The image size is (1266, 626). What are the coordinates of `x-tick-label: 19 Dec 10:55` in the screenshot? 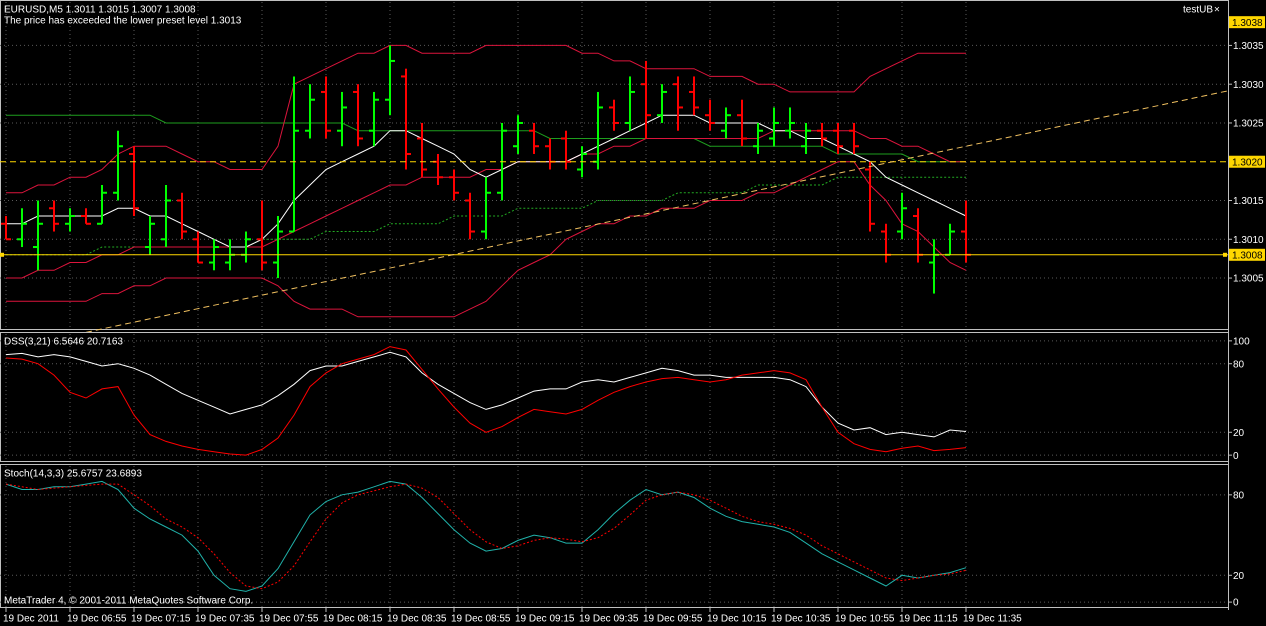 It's located at (865, 619).